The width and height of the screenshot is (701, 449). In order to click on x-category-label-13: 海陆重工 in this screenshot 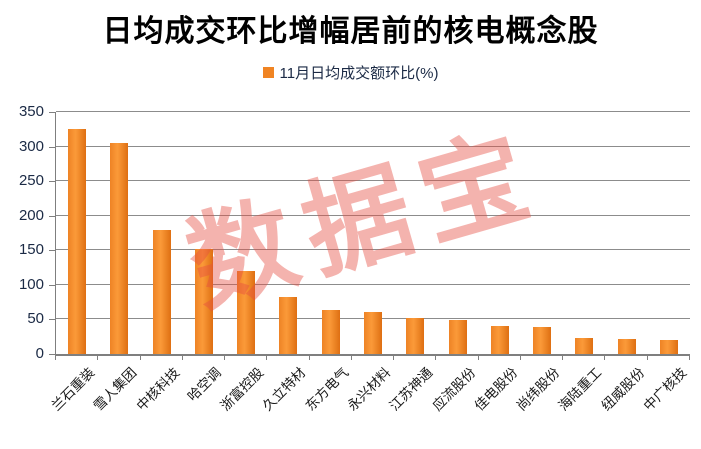, I will do `click(580, 389)`.